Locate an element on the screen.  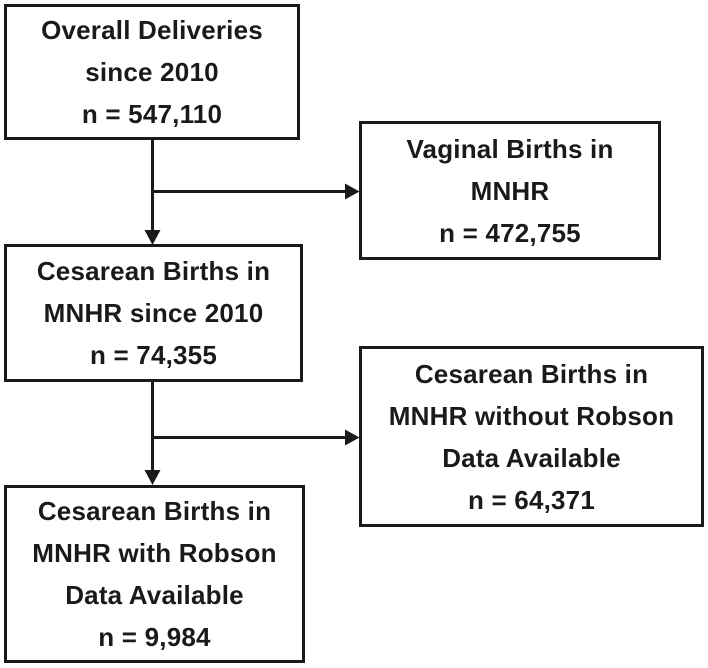
box-vaginal-births: Vaginal Births in MNHR n = 472,755 is located at coordinates (510, 190).